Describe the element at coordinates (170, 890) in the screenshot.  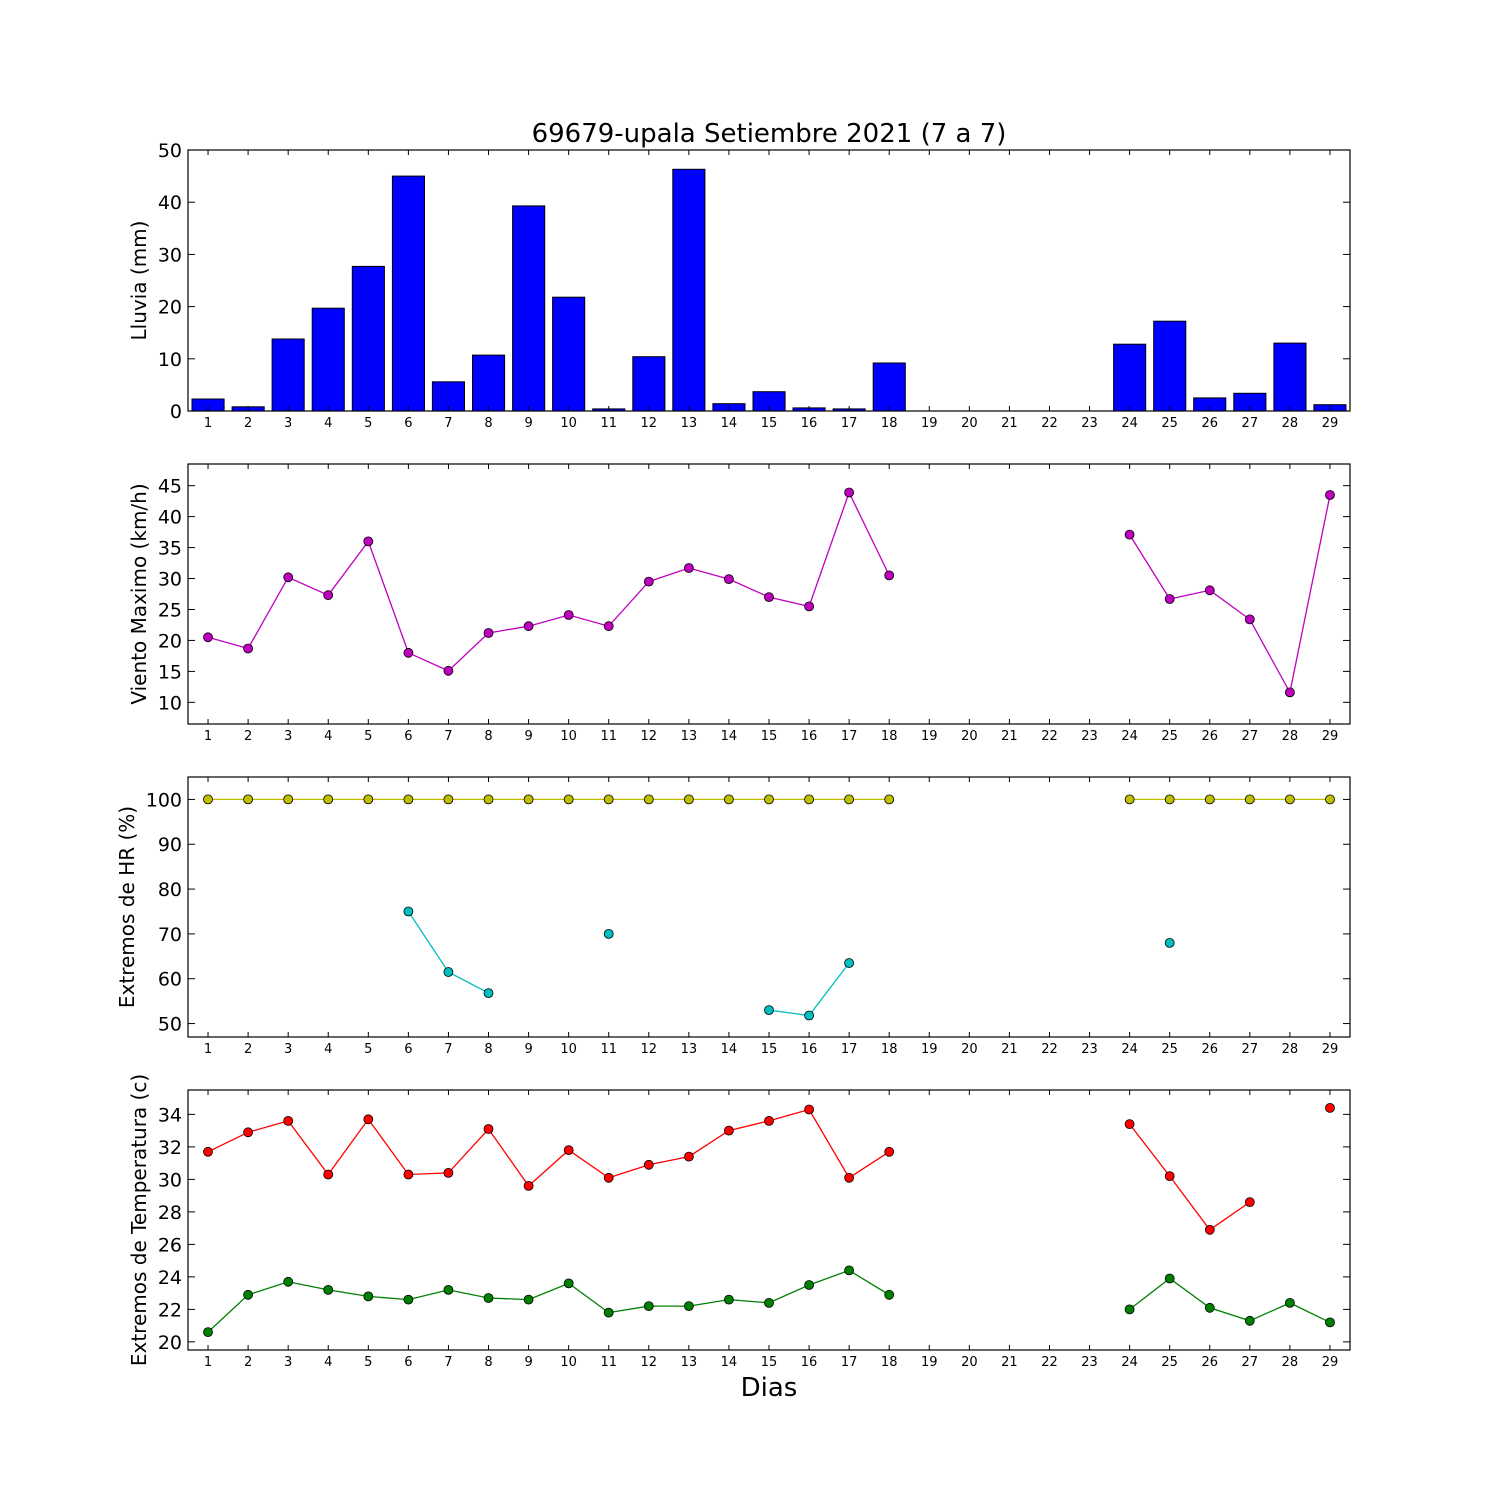
I see `y-tick-label: 80` at that location.